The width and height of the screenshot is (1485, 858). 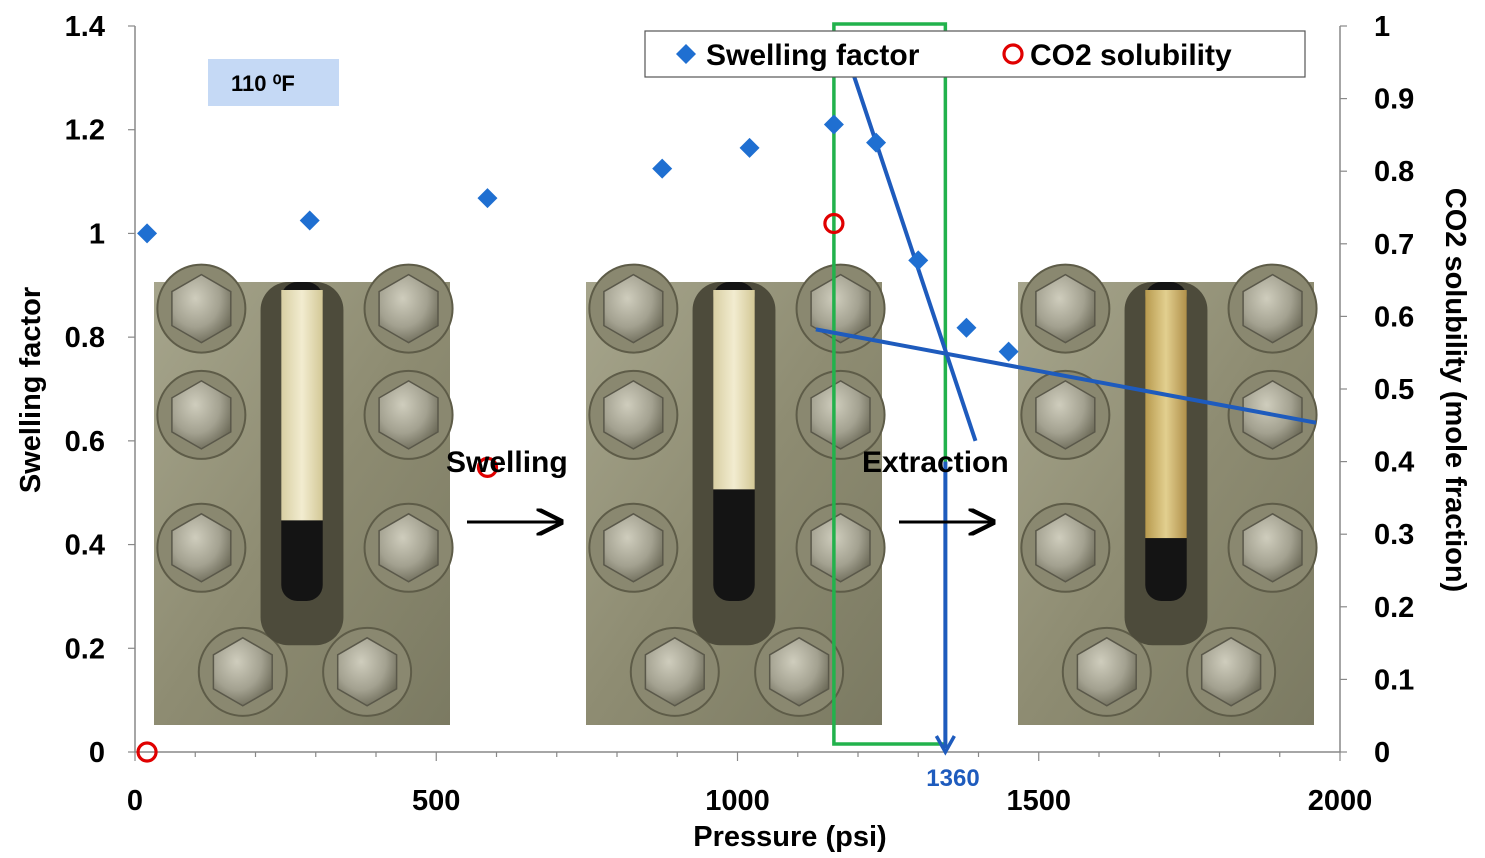 I want to click on swelling-annotation: Swelling, so click(x=507, y=484).